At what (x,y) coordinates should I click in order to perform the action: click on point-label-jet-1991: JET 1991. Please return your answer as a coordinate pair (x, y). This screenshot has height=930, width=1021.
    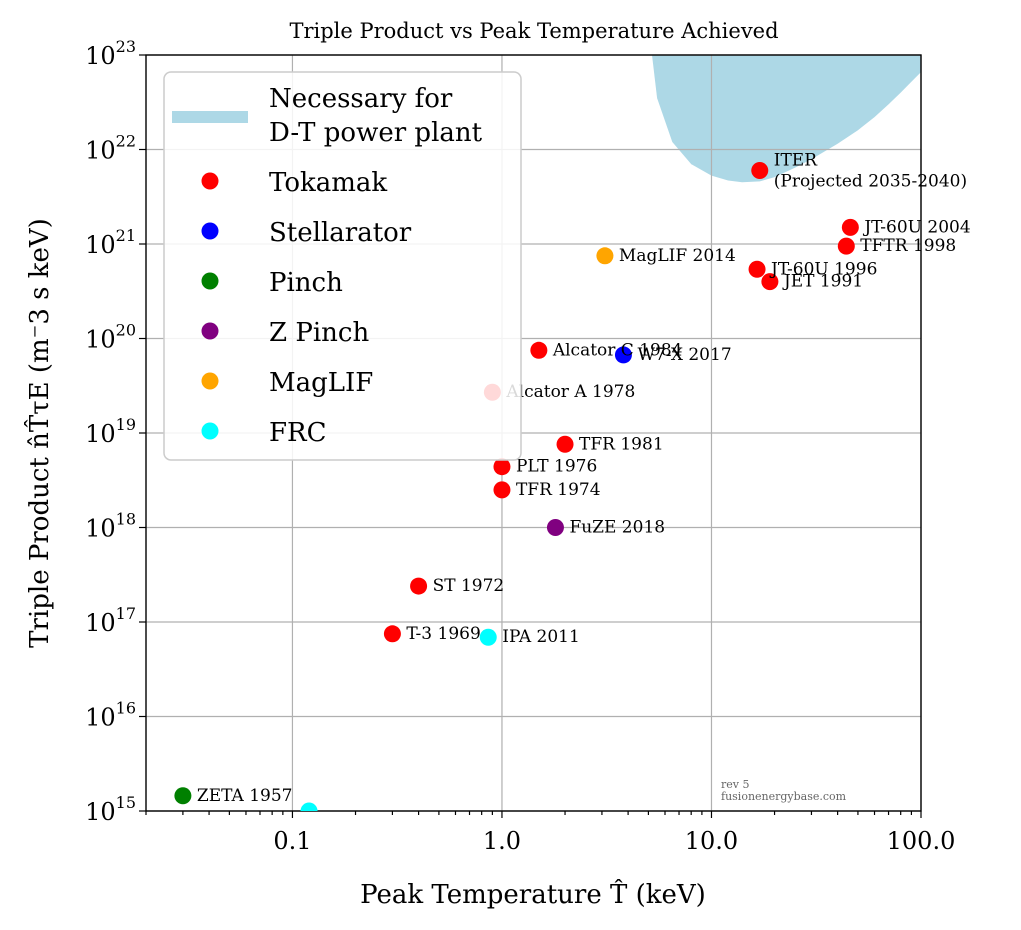
    Looking at the image, I should click on (822, 282).